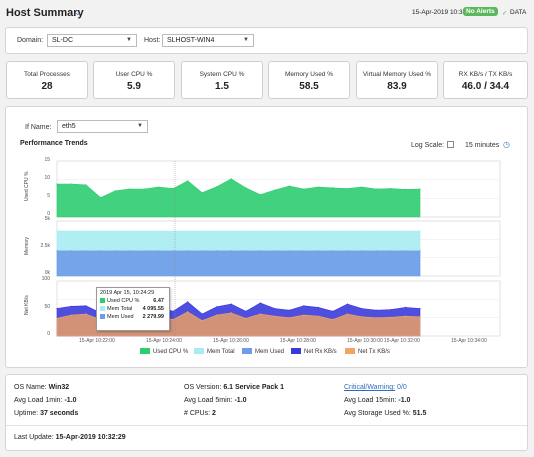 This screenshot has height=457, width=534. I want to click on tooltip-row: Mem Total 4 095.55, so click(133, 310).